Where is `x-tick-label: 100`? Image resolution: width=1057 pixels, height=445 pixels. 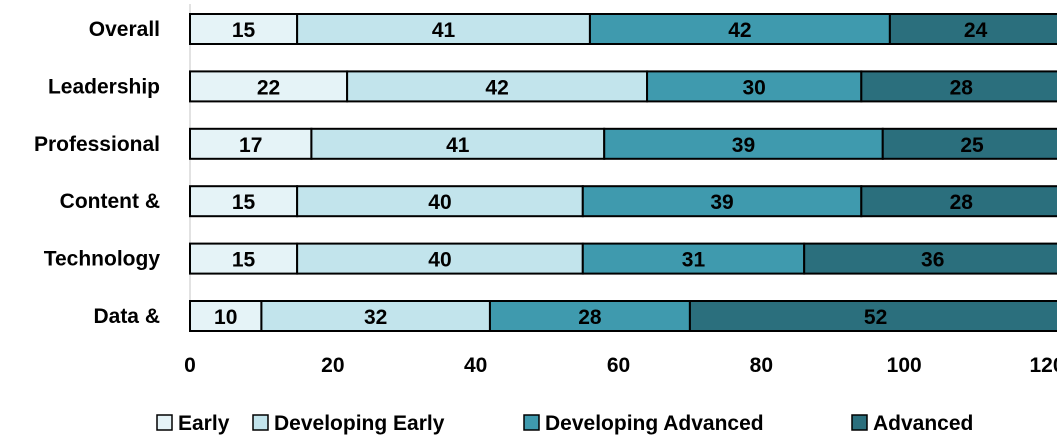 x-tick-label: 100 is located at coordinates (904, 365).